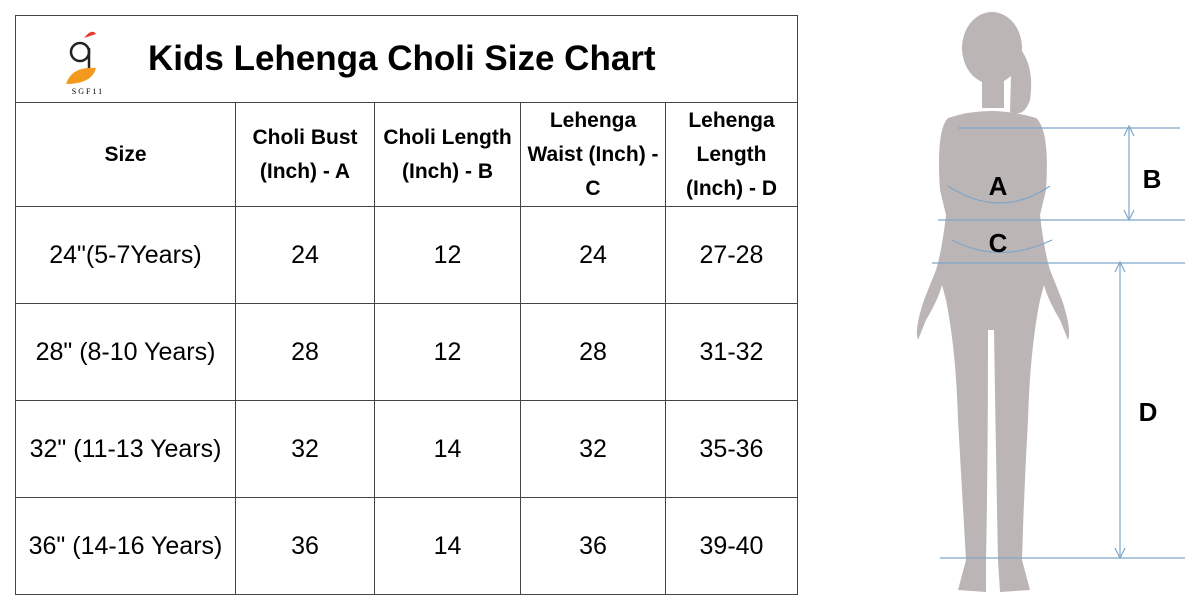  What do you see at coordinates (731, 154) in the screenshot?
I see `column-header: Lehenga Length (Inch) - D` at bounding box center [731, 154].